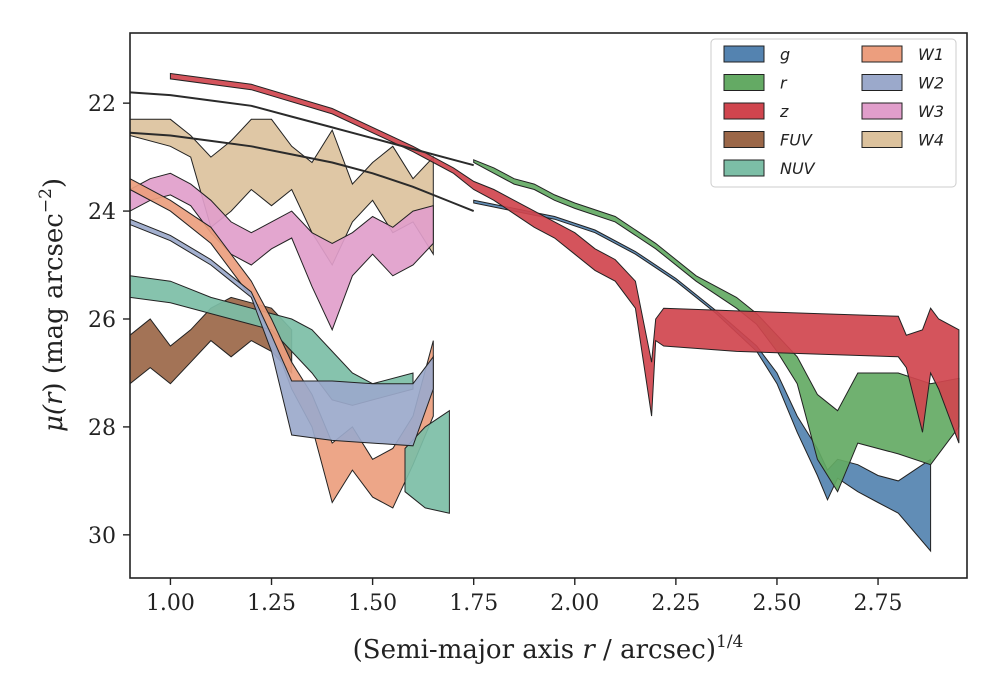 Image resolution: width=1000 pixels, height=700 pixels. I want to click on legend-label-w4: W4, so click(931, 140).